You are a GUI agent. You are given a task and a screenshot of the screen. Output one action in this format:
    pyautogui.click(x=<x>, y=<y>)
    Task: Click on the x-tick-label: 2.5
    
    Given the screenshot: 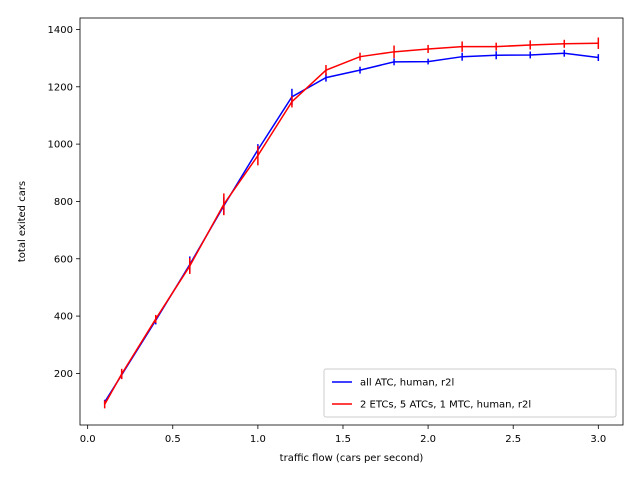 What is the action you would take?
    pyautogui.click(x=513, y=439)
    